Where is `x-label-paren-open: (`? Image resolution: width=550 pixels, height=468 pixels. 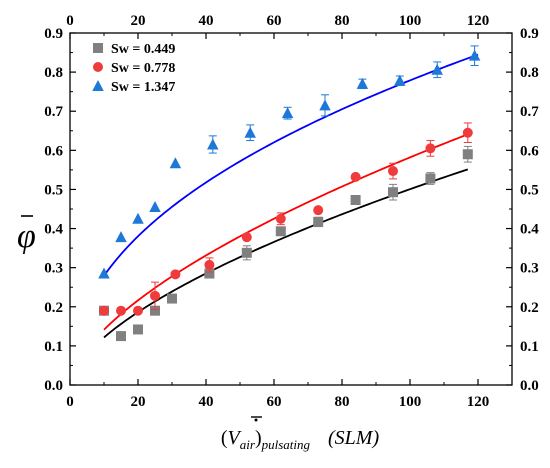
x-label-paren-open: ( is located at coordinates (224, 438).